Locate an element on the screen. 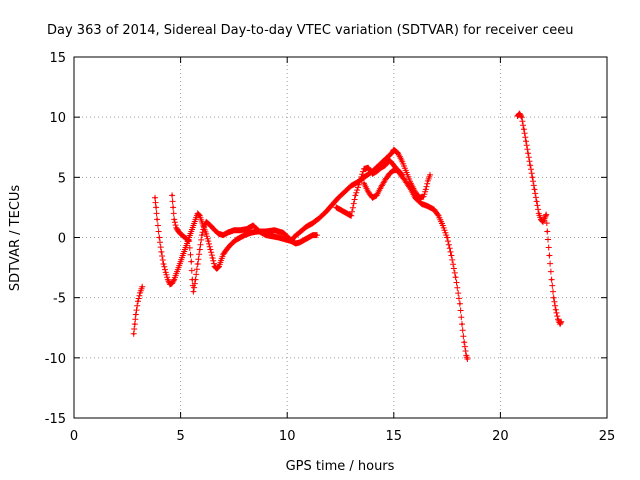 The width and height of the screenshot is (640, 480). series-s5 is located at coordinates (383, 184).